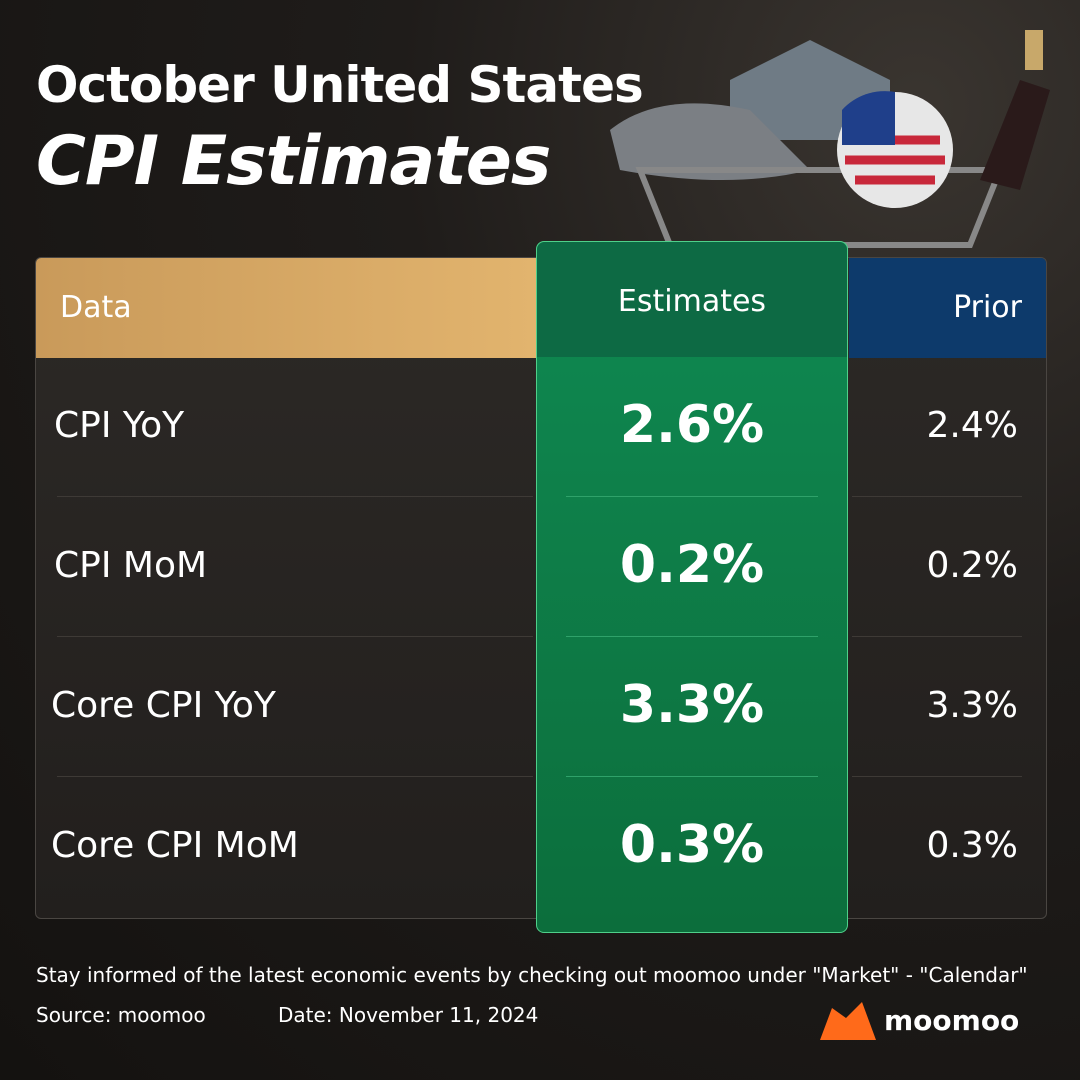 The width and height of the screenshot is (1080, 1080). Describe the element at coordinates (96, 307) in the screenshot. I see `column-header: Data` at that location.